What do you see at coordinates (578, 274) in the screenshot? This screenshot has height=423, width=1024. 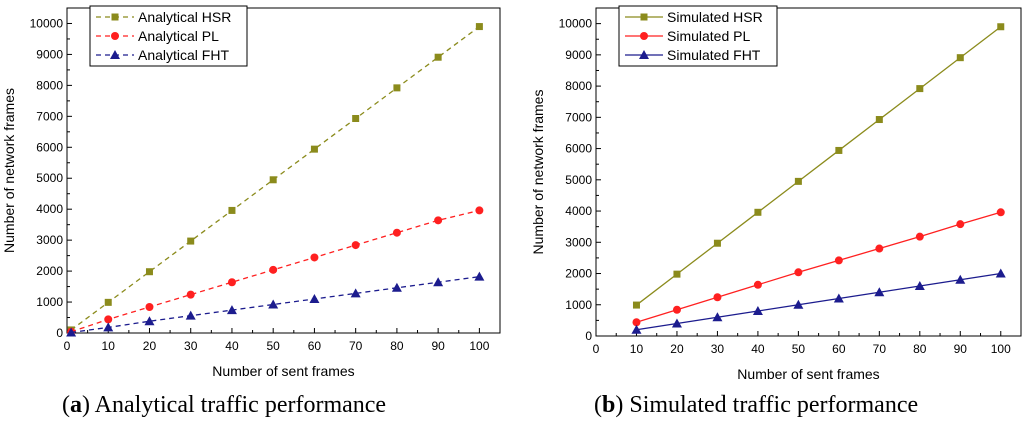 I see `y-tick-label: 2000` at bounding box center [578, 274].